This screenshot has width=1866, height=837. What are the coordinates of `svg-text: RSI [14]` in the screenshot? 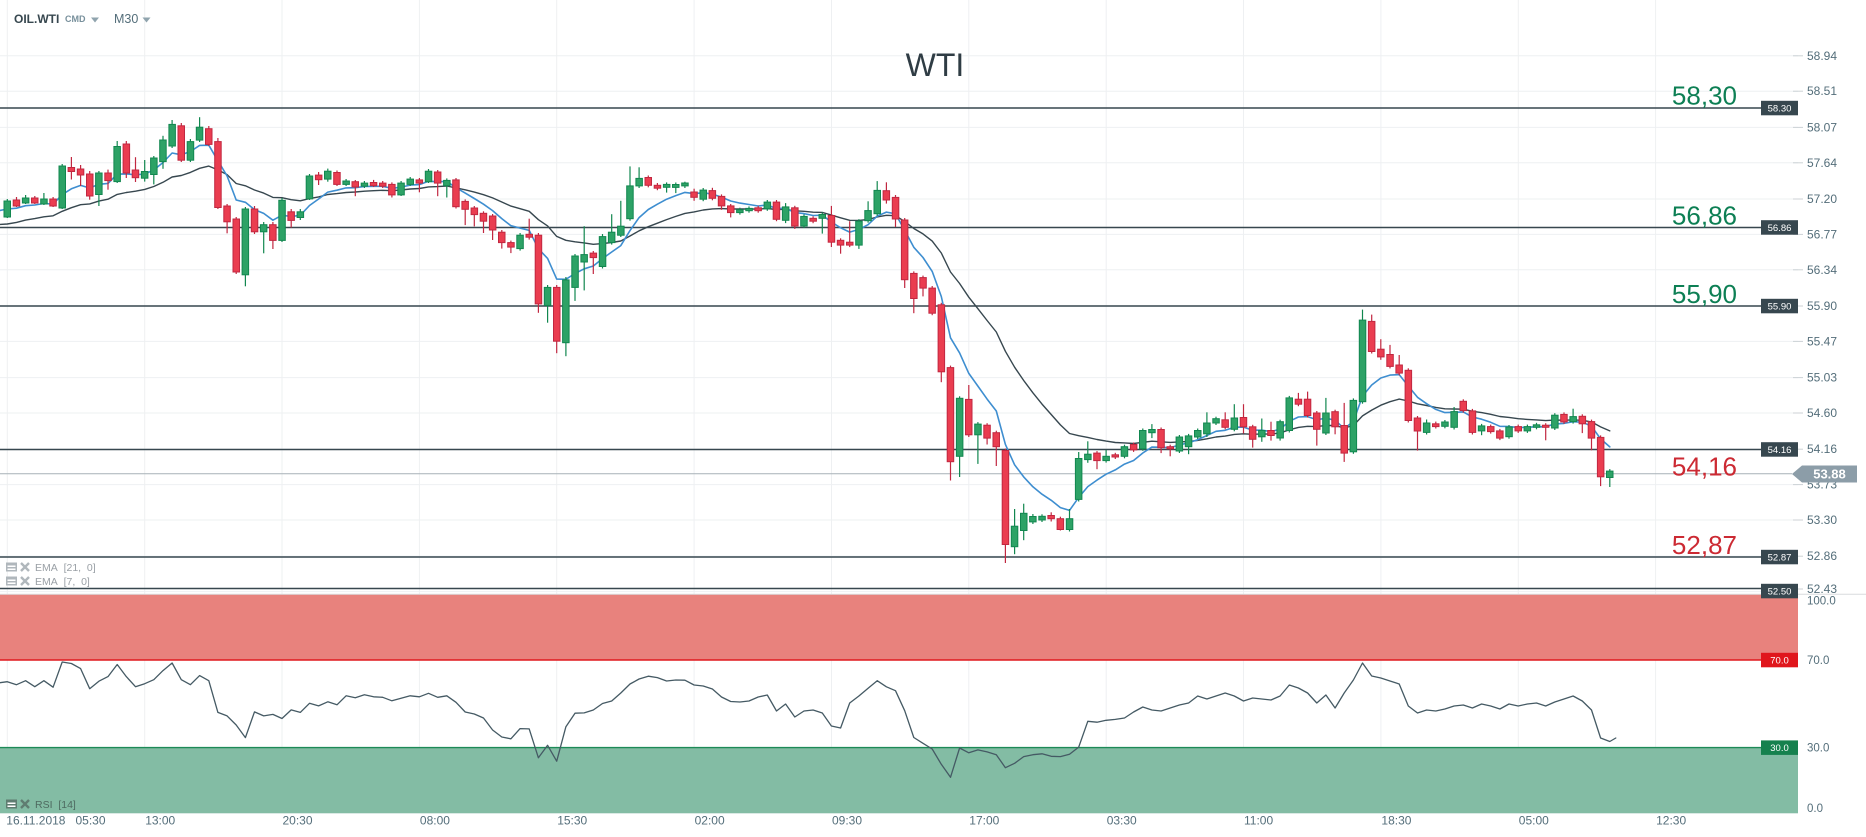 It's located at (55, 805).